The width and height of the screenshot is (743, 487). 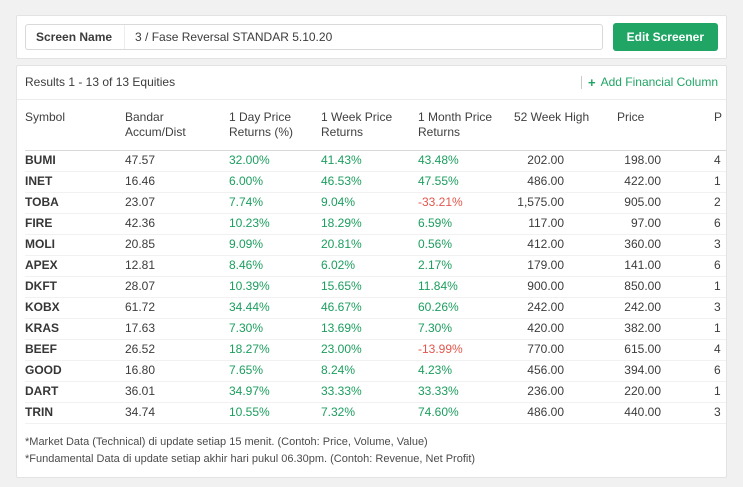 What do you see at coordinates (275, 392) in the screenshot?
I see `cell-day_1: 34.97%` at bounding box center [275, 392].